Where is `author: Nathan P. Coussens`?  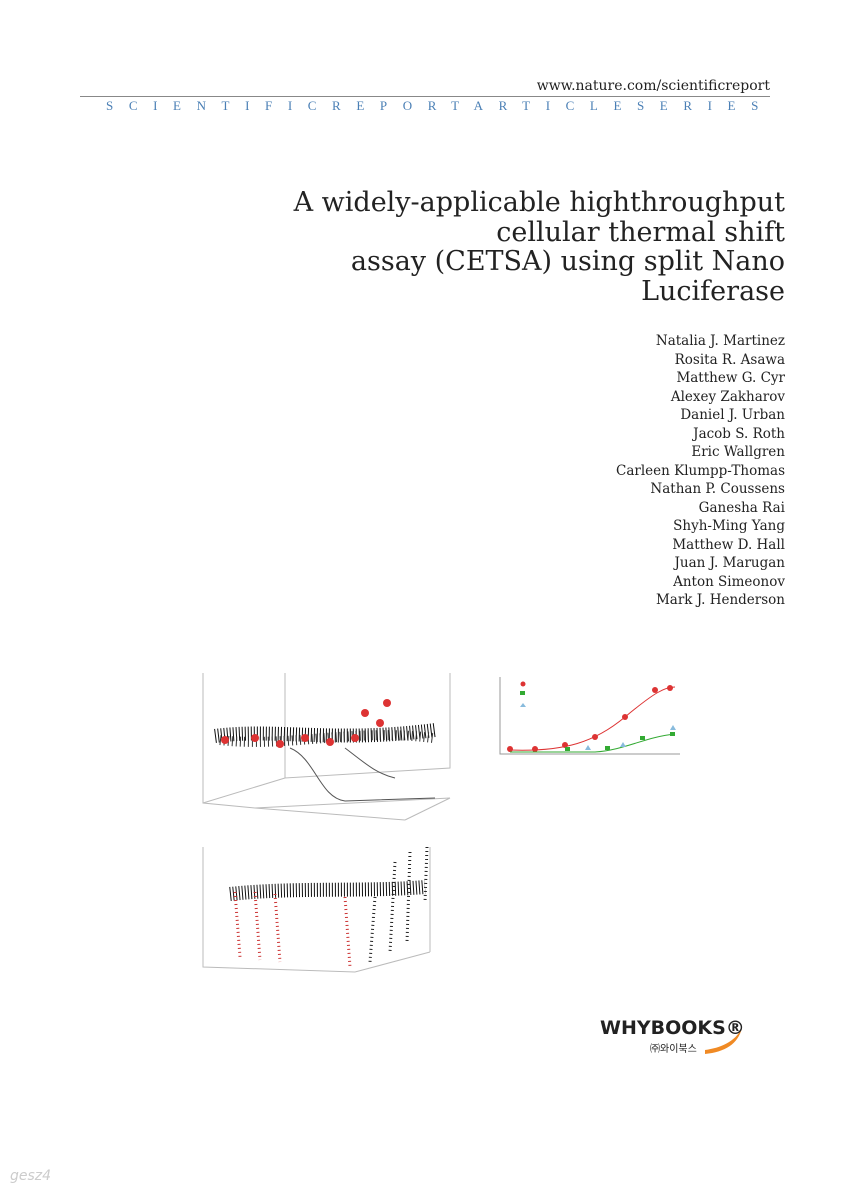 author: Nathan P. Coussens is located at coordinates (717, 489).